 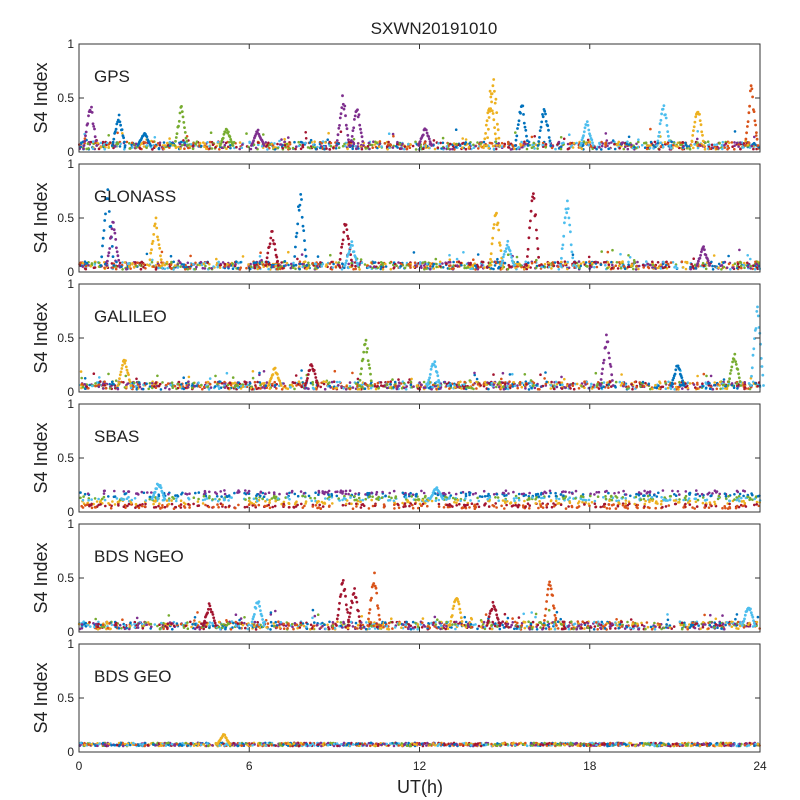 What do you see at coordinates (533, 229) in the screenshot?
I see `scintillation-spike` at bounding box center [533, 229].